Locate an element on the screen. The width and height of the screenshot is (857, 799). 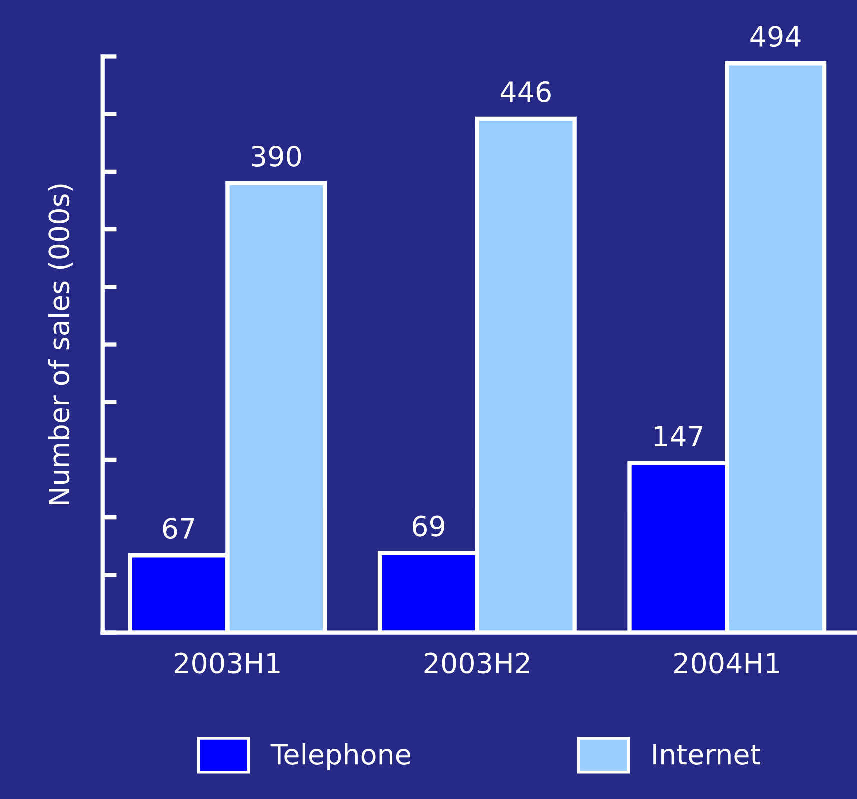
legend-label: Telephone is located at coordinates (340, 756).